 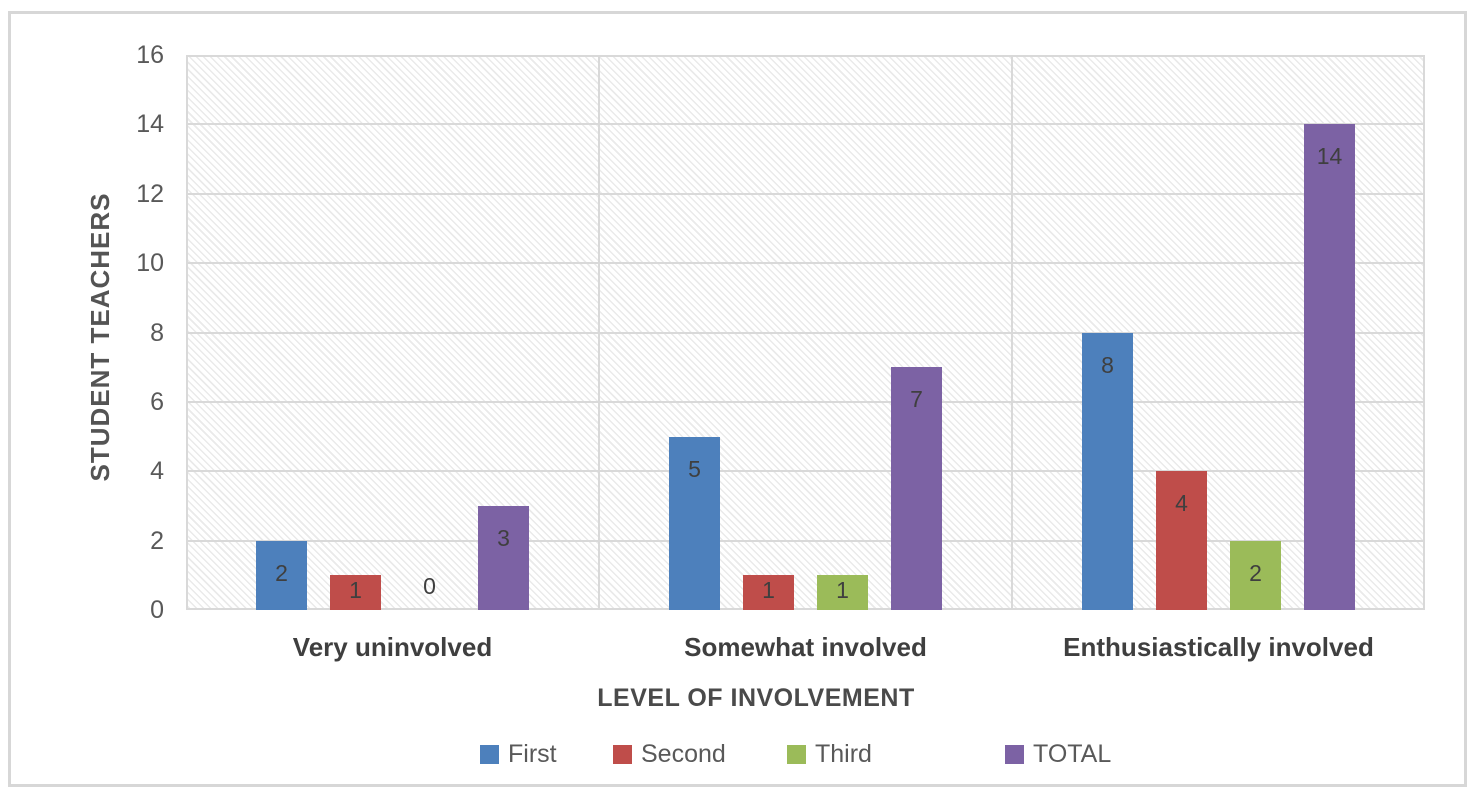 What do you see at coordinates (796, 754) in the screenshot?
I see `legend-swatch-third` at bounding box center [796, 754].